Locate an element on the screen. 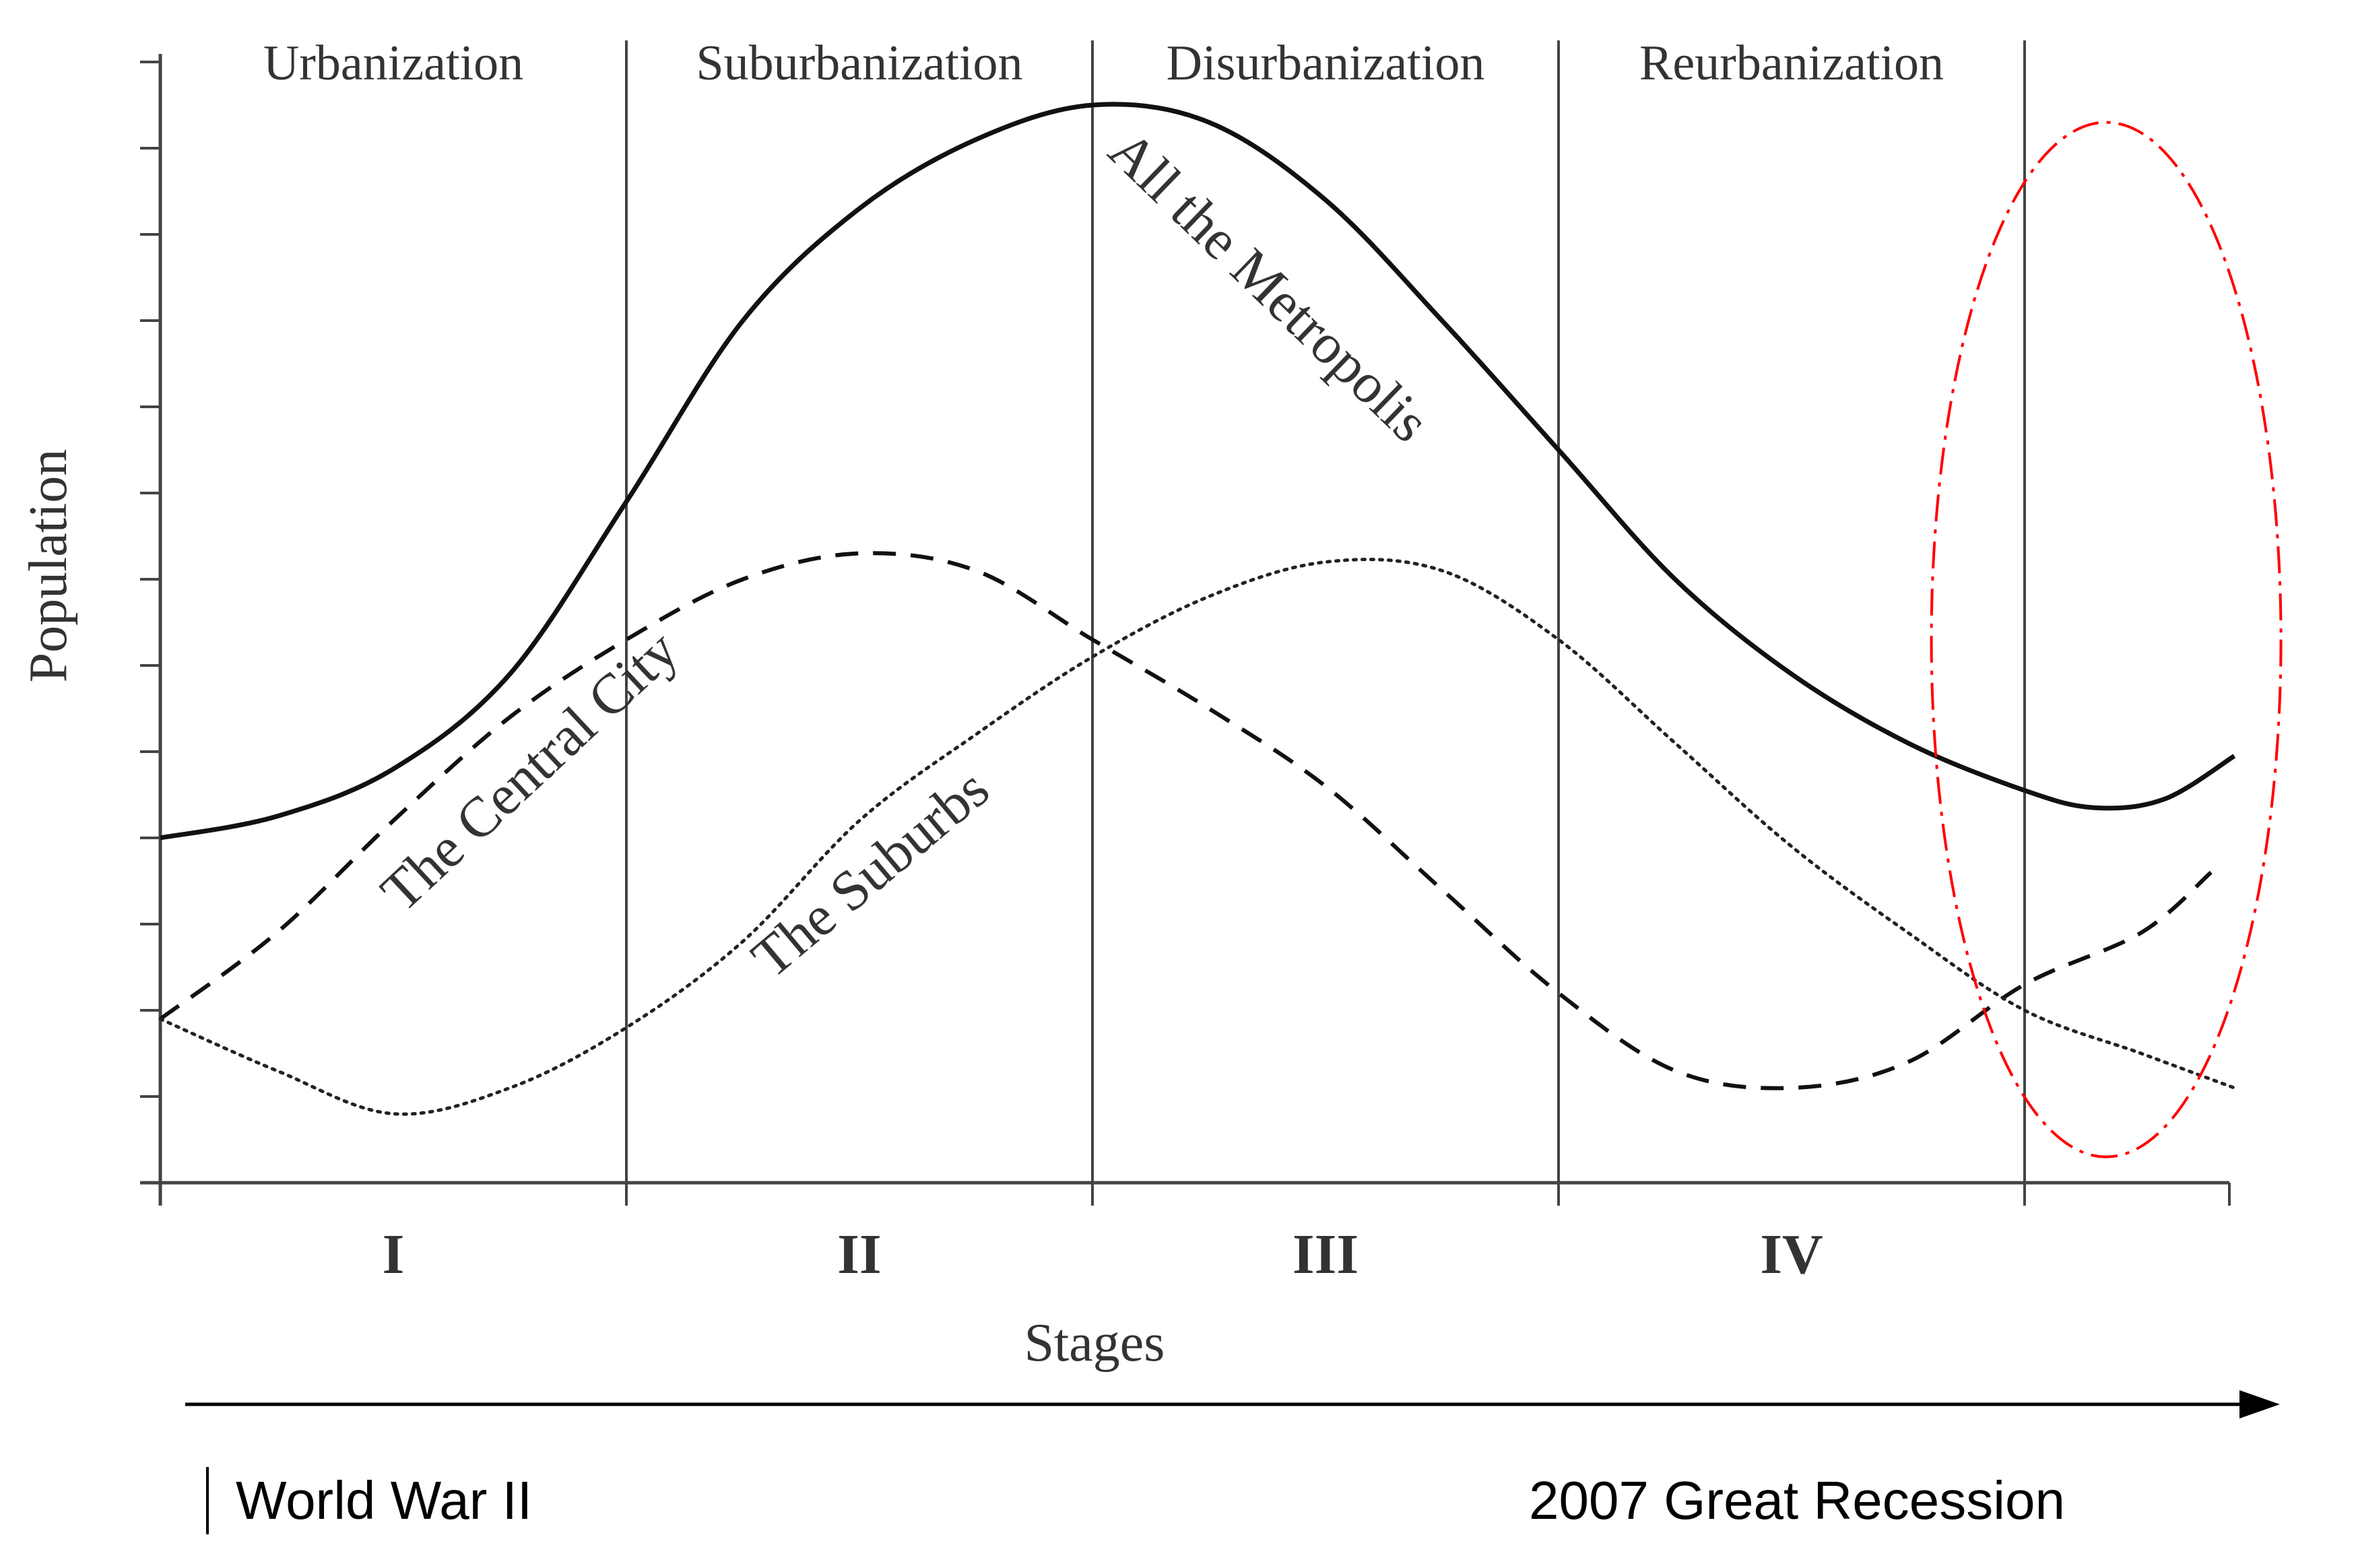 The height and width of the screenshot is (1568, 2358). stage-numeral-label: I is located at coordinates (394, 1254).